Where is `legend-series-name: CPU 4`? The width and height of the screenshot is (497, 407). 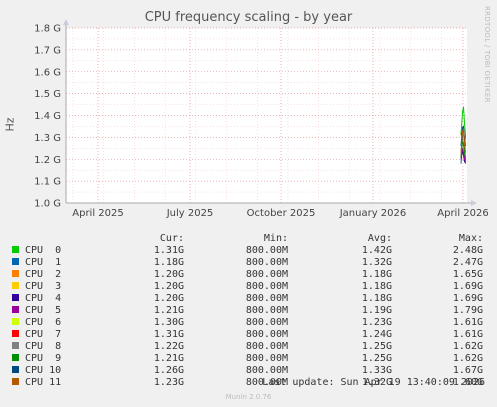 legend-series-name: CPU 4 is located at coordinates (43, 298).